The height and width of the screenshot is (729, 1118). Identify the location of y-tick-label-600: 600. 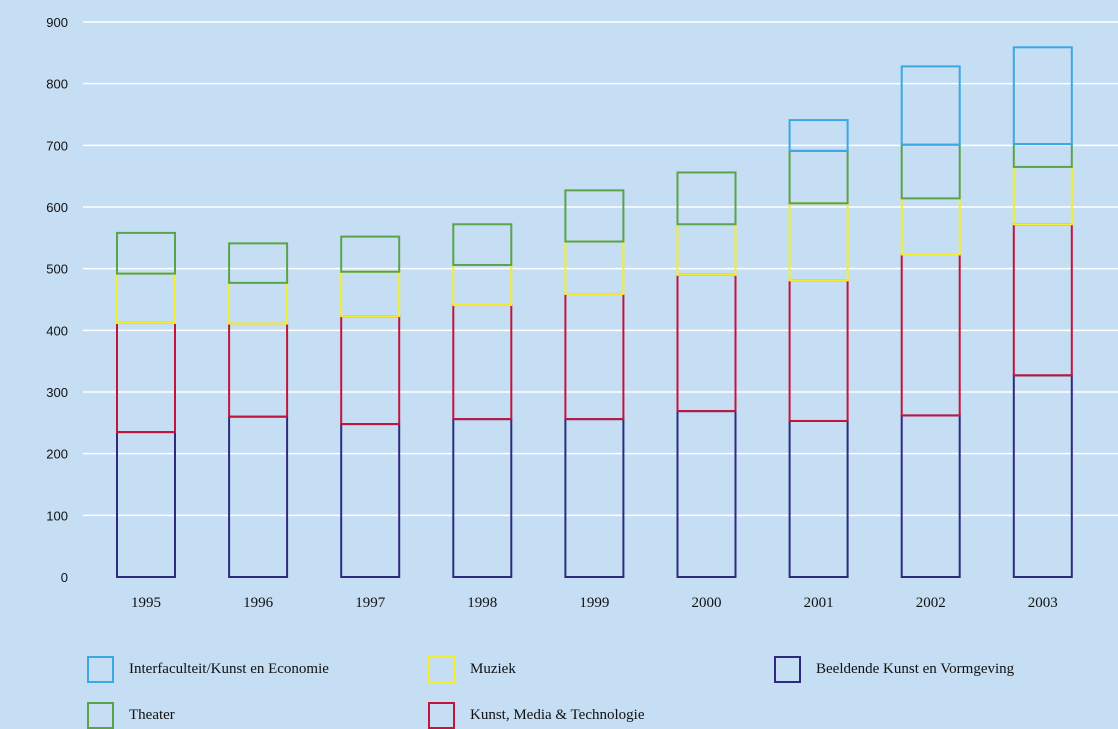
(57, 207).